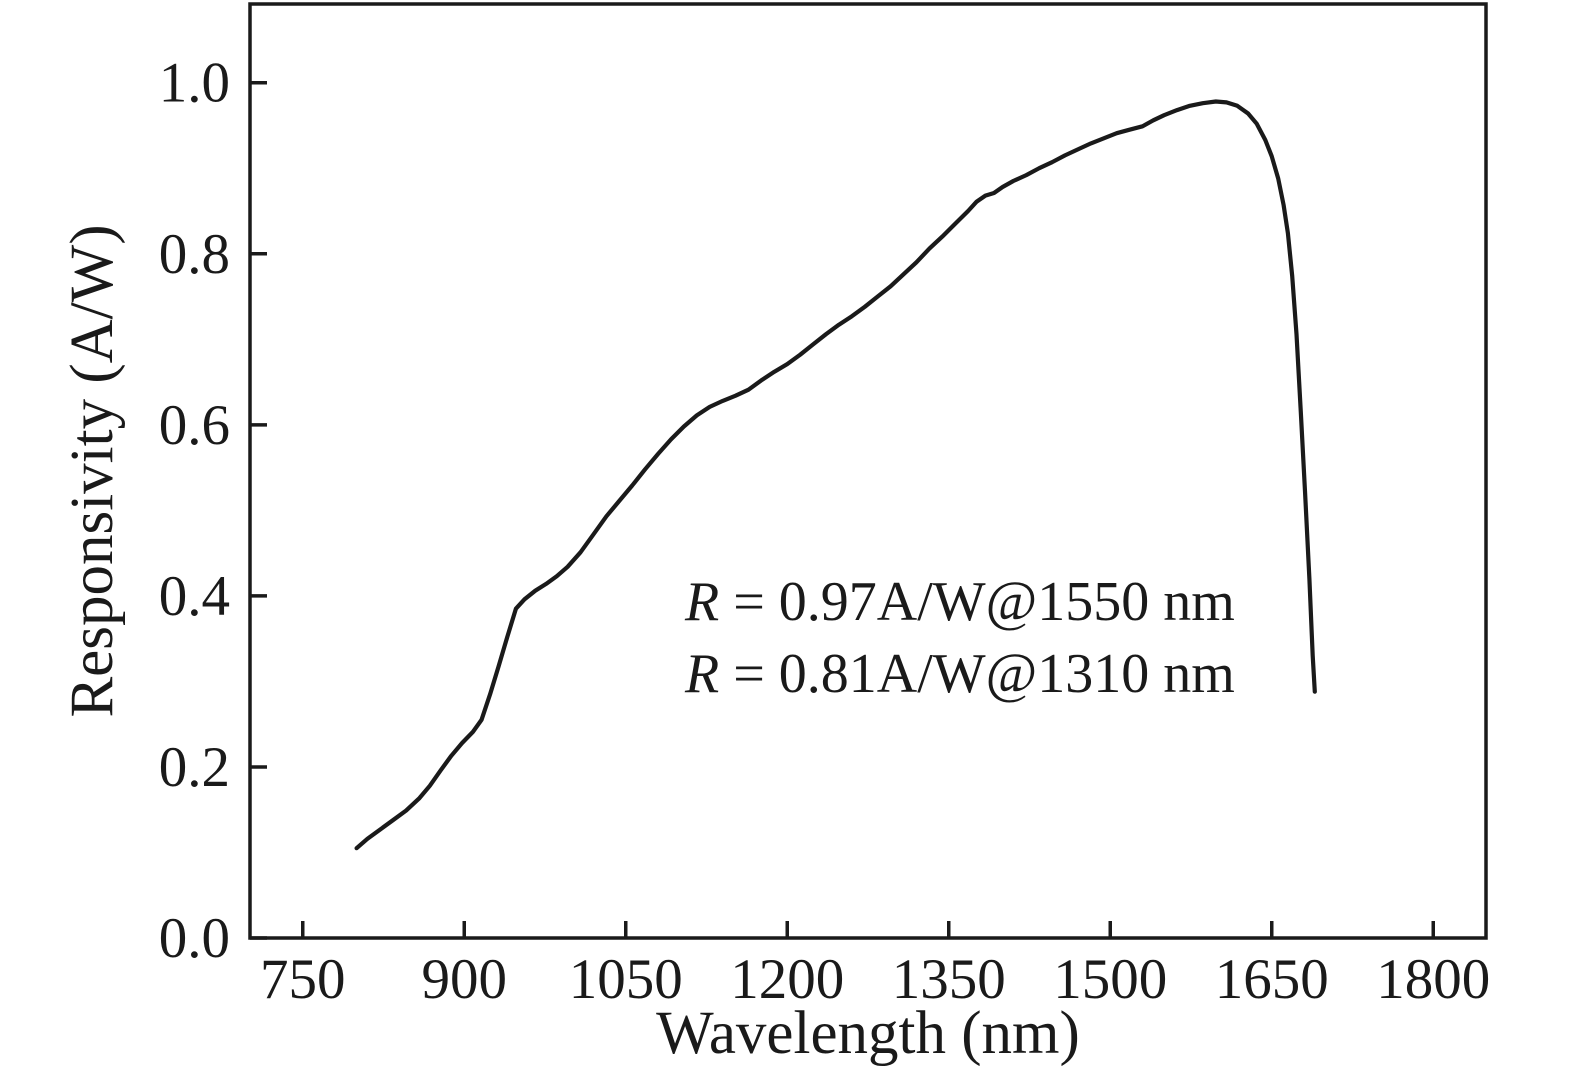 The image size is (1575, 1073). I want to click on x-tick-label: 900, so click(465, 979).